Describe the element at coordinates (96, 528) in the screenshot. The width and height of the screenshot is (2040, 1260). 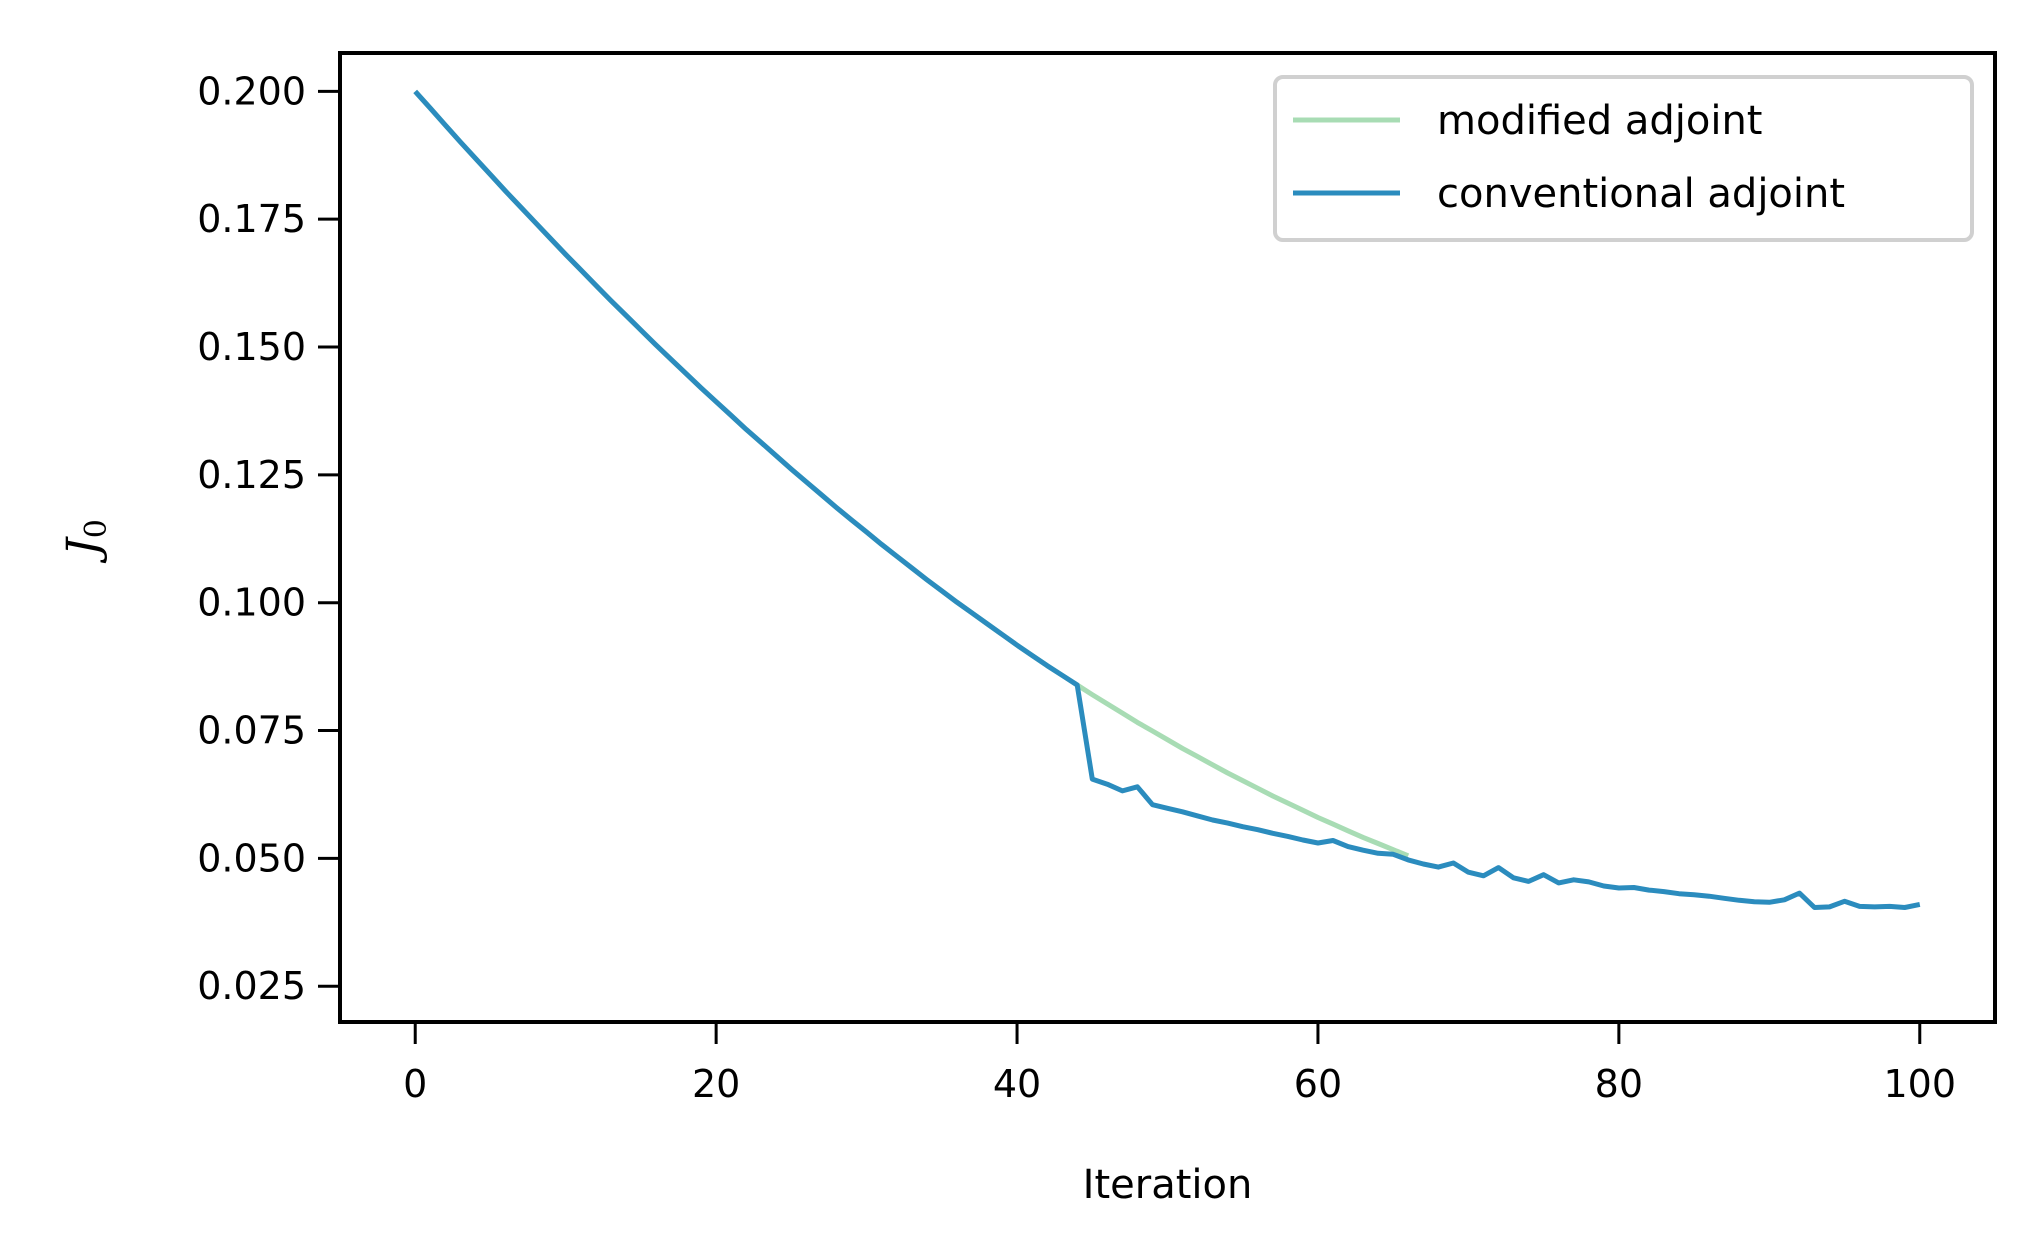
I see `y-axis-label-subscript: 0` at that location.